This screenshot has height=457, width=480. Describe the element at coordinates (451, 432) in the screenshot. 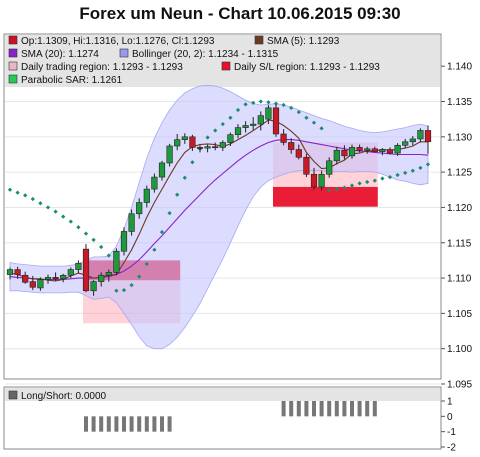

I see `sub-tick-label: -1` at that location.